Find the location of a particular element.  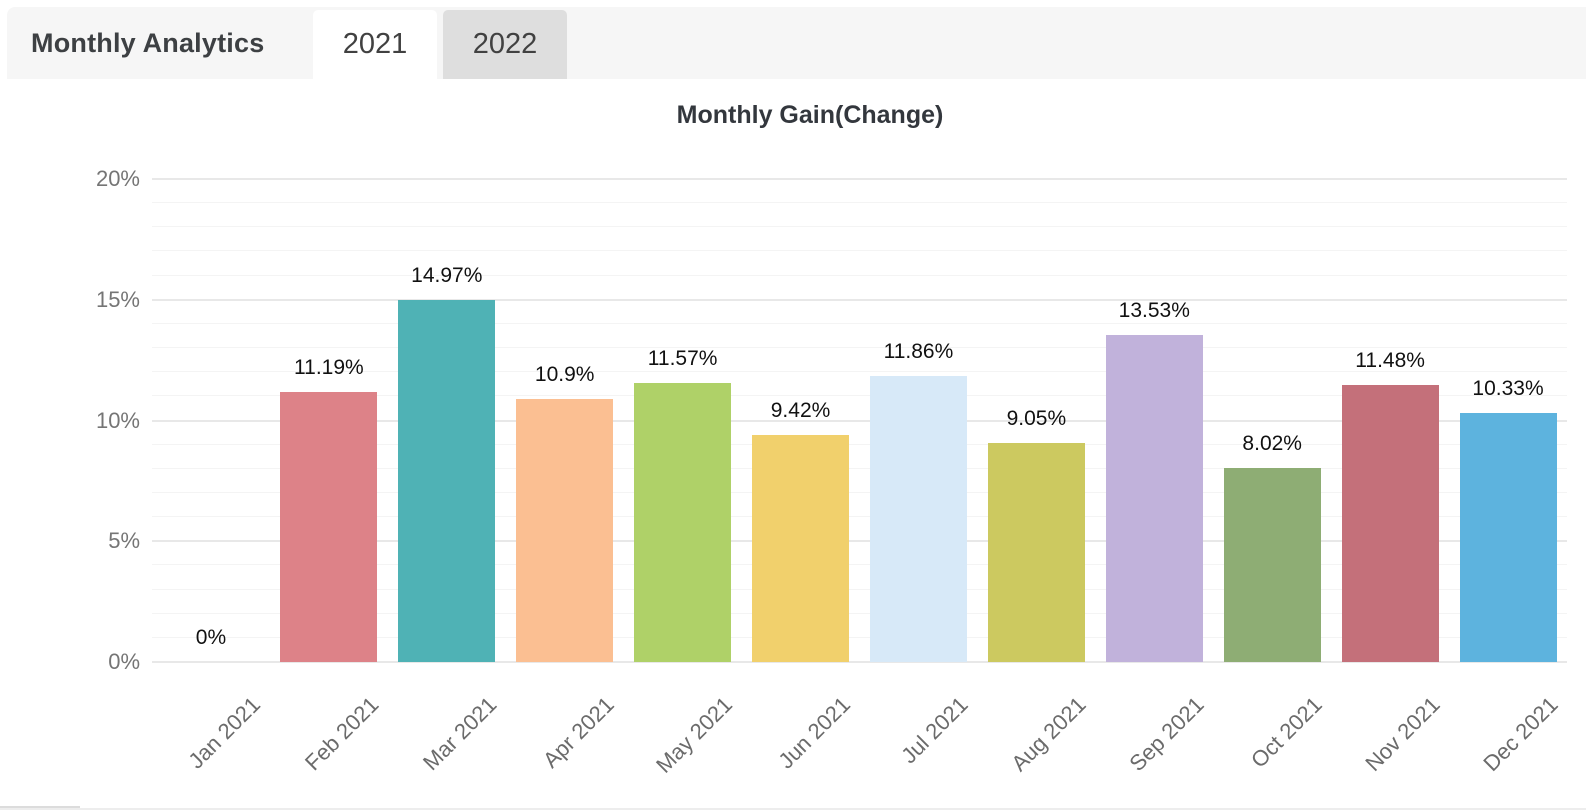

bar-dec-2021 is located at coordinates (1508, 537).